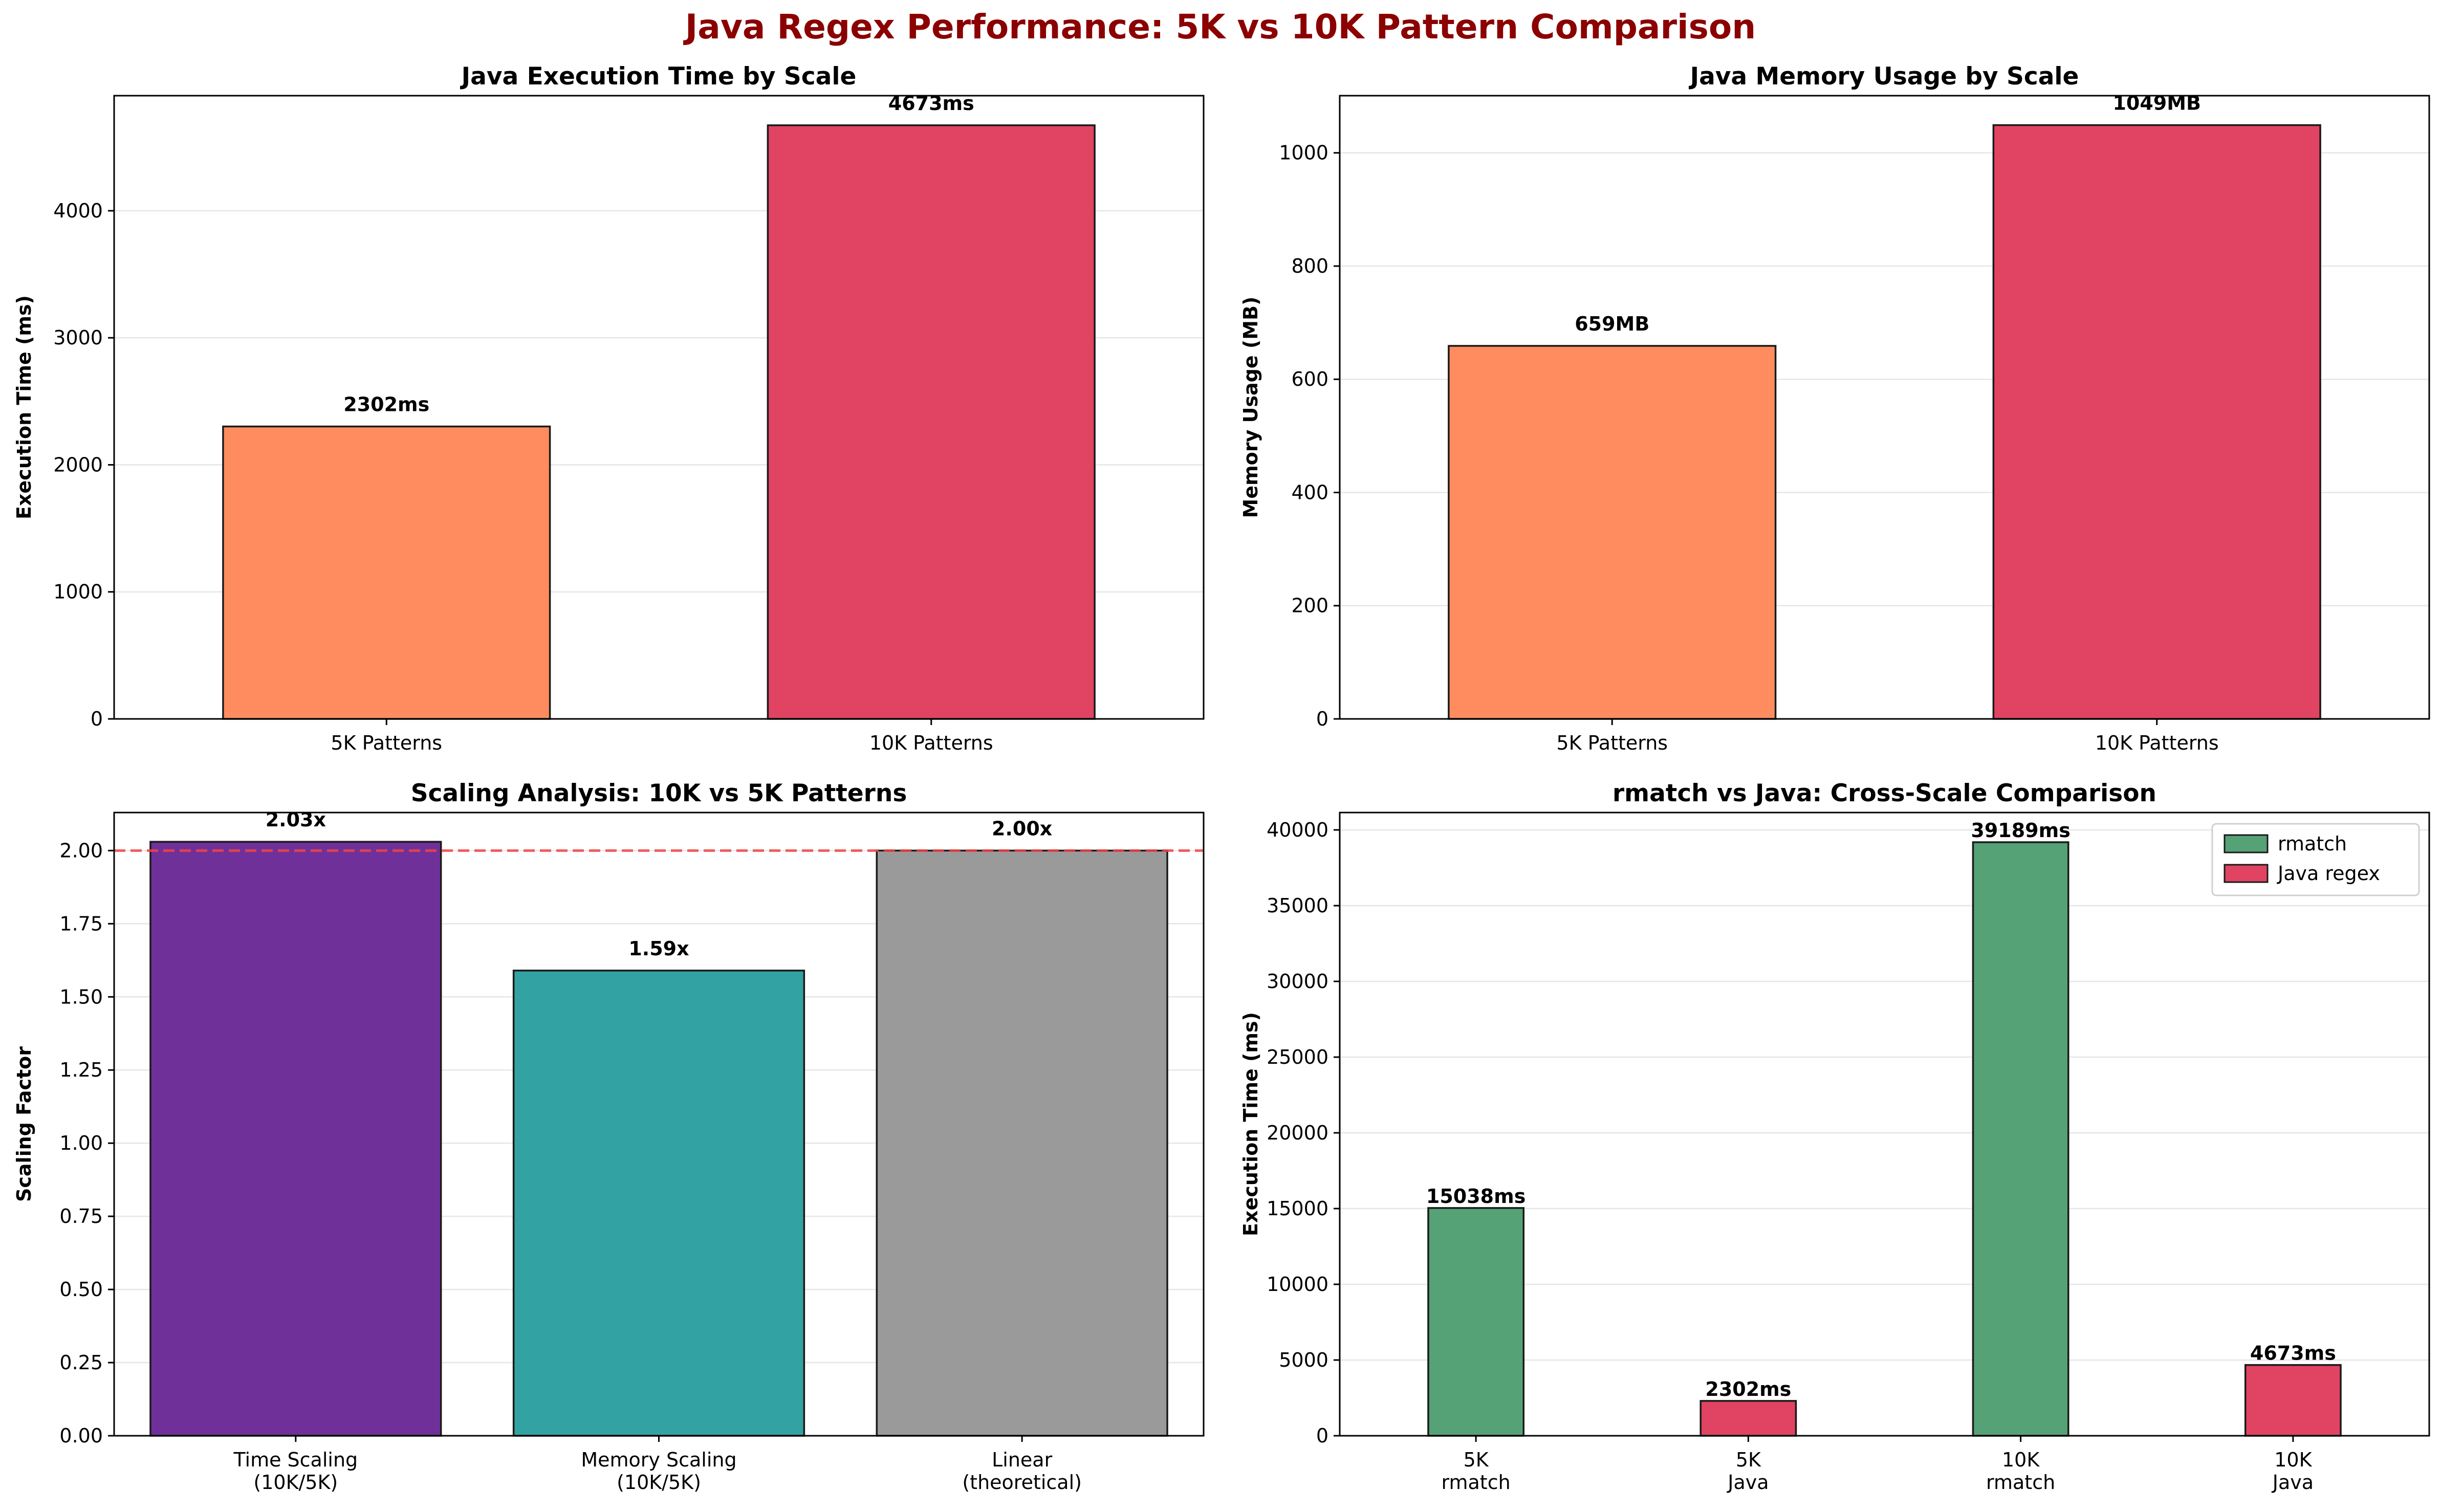 The width and height of the screenshot is (2441, 1512). What do you see at coordinates (658, 76) in the screenshot?
I see `panel-title: Java Execution Time by Scale` at bounding box center [658, 76].